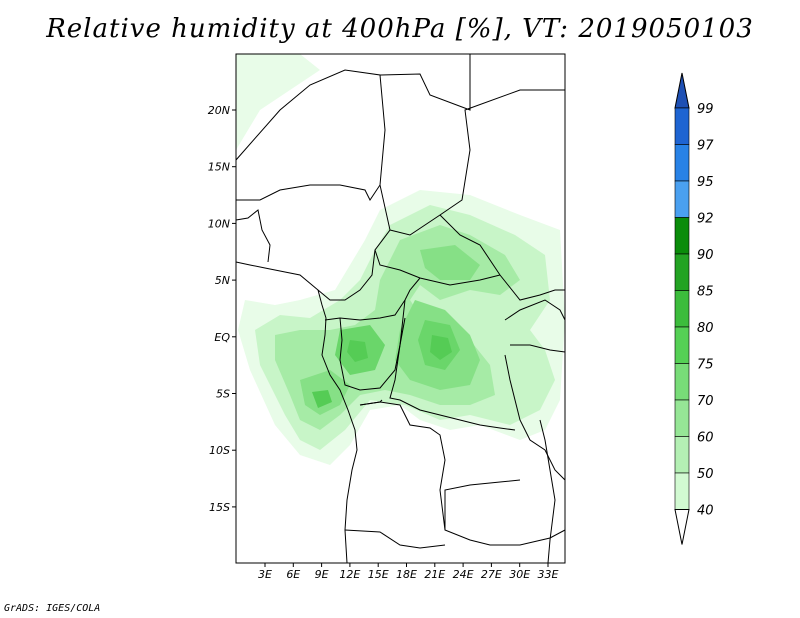  Describe the element at coordinates (705, 219) in the screenshot. I see `colorbar-label: 92` at that location.